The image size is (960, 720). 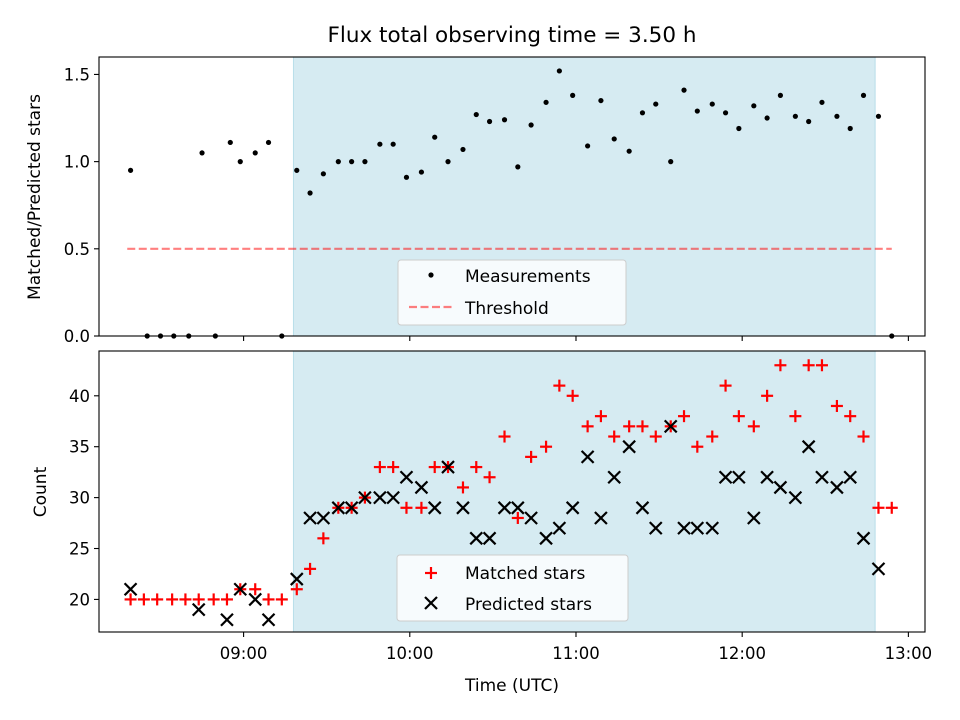 I want to click on bottom-legend-box, so click(x=512, y=588).